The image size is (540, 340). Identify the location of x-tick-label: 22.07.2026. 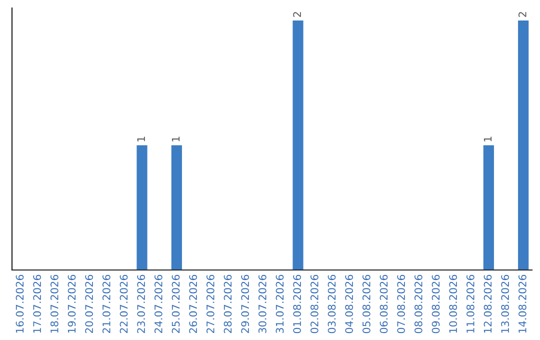
(124, 304).